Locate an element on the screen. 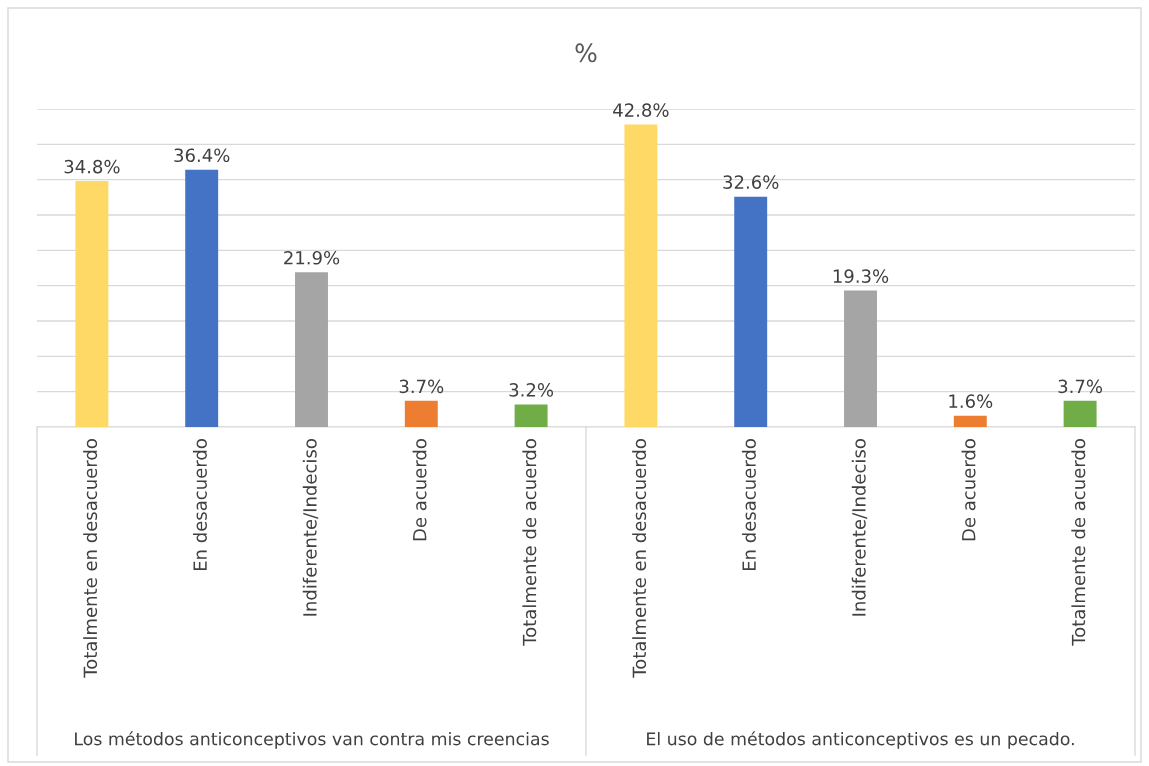  data-label: 32.6% is located at coordinates (751, 182).